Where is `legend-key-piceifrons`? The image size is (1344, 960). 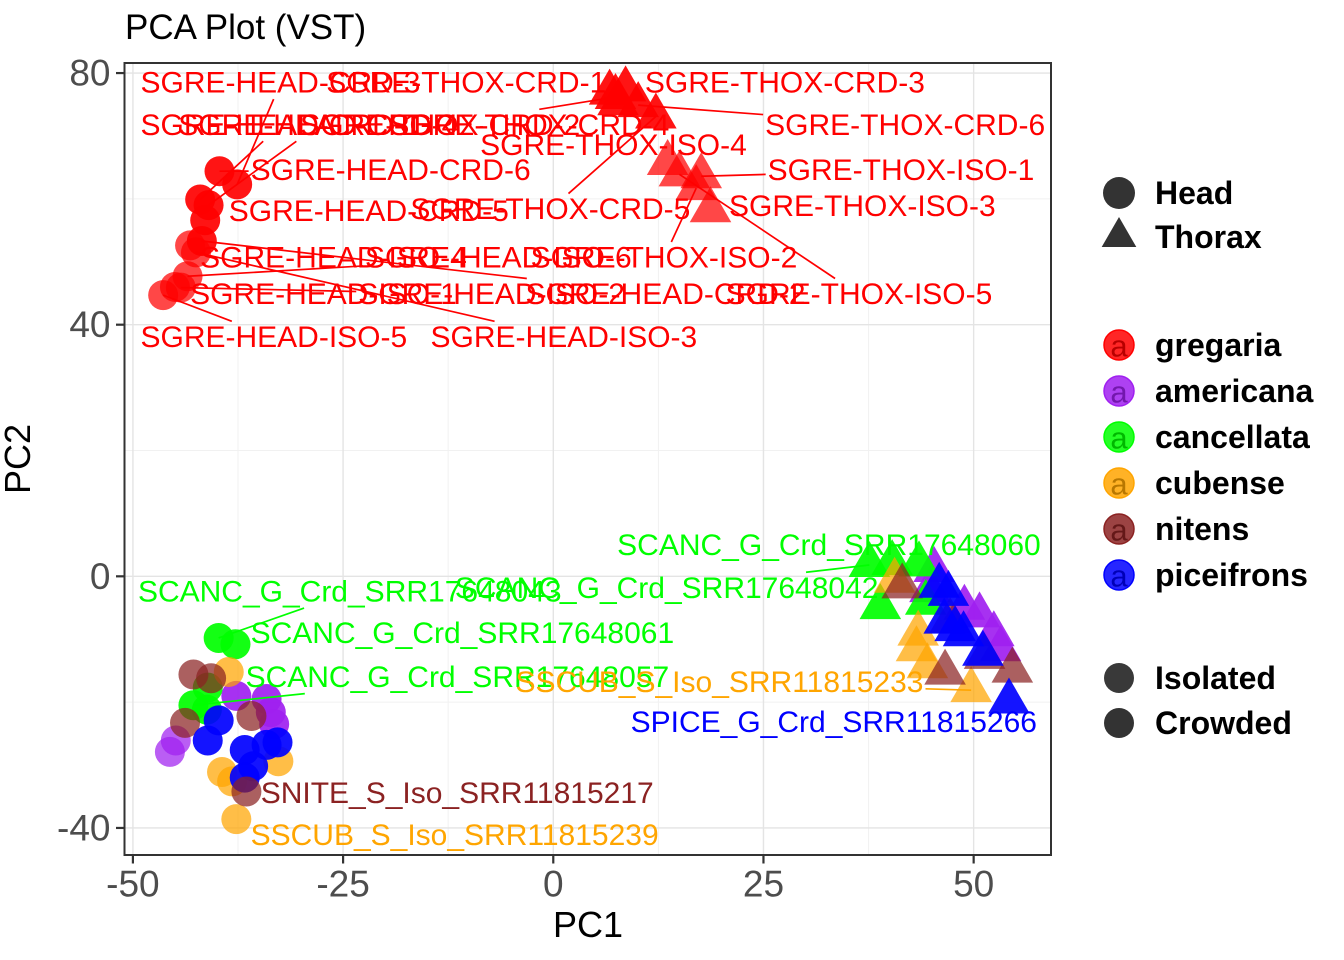 legend-key-piceifrons is located at coordinates (1119, 575).